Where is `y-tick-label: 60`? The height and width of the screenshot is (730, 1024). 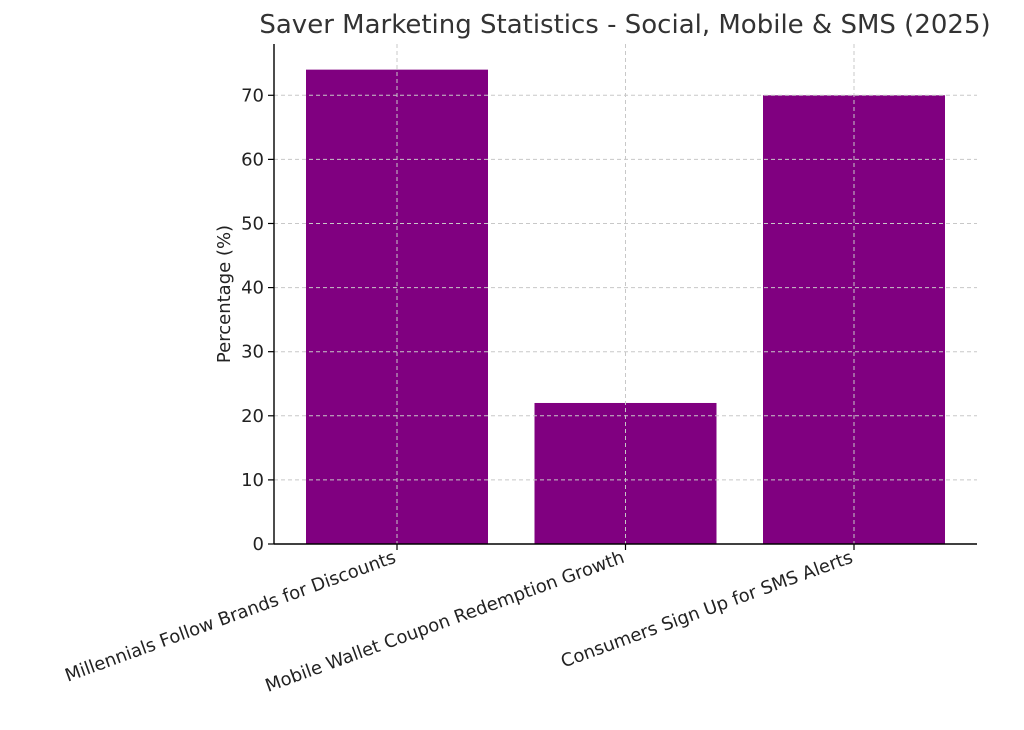
y-tick-label: 60 is located at coordinates (252, 159).